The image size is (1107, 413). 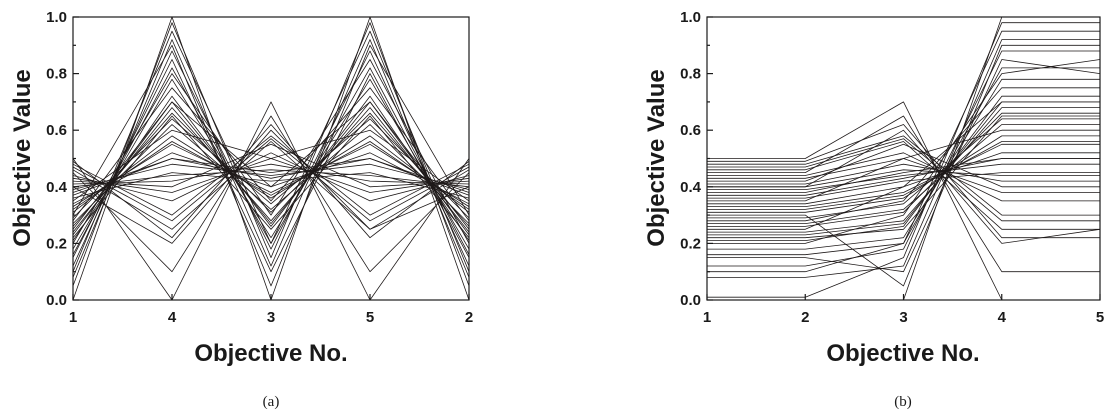 I want to click on y-axis-b: 0.0 0.2 0.4 0.6 0.8 1.0, so click(x=696, y=159).